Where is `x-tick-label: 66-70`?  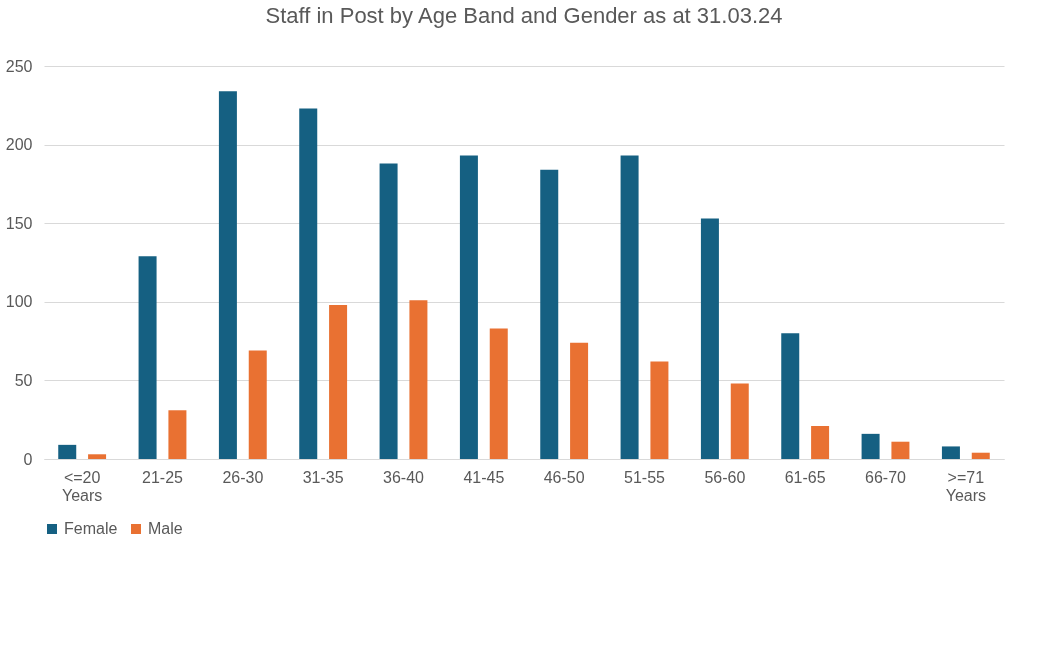 x-tick-label: 66-70 is located at coordinates (886, 477).